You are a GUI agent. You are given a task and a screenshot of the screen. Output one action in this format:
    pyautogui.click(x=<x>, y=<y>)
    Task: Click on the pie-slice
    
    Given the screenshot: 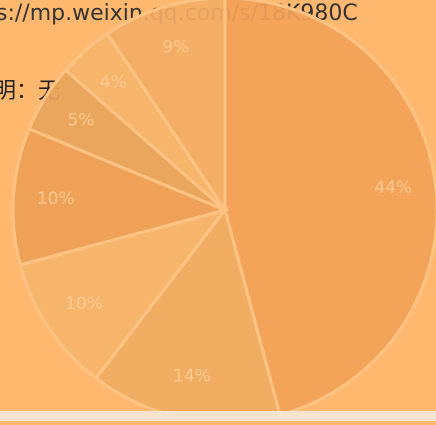 What is the action you would take?
    pyautogui.click(x=166, y=107)
    